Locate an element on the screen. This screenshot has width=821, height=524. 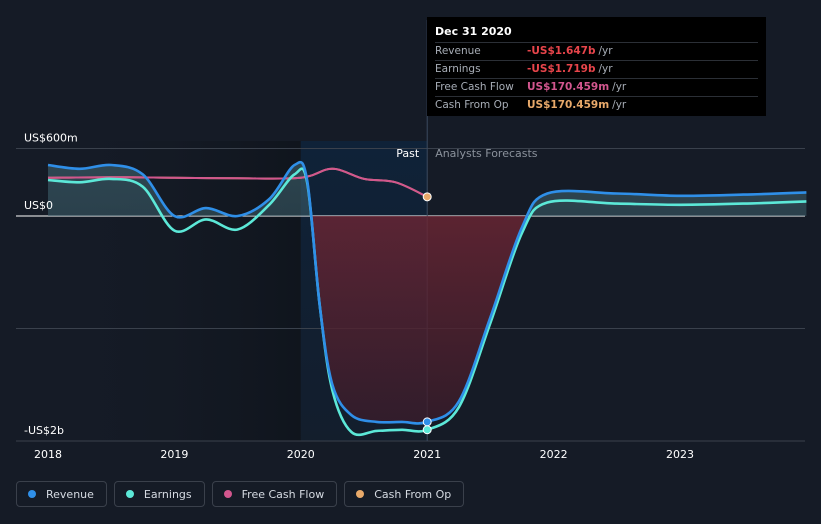
legend-item-cash-from-op: Cash From Op is located at coordinates (404, 494).